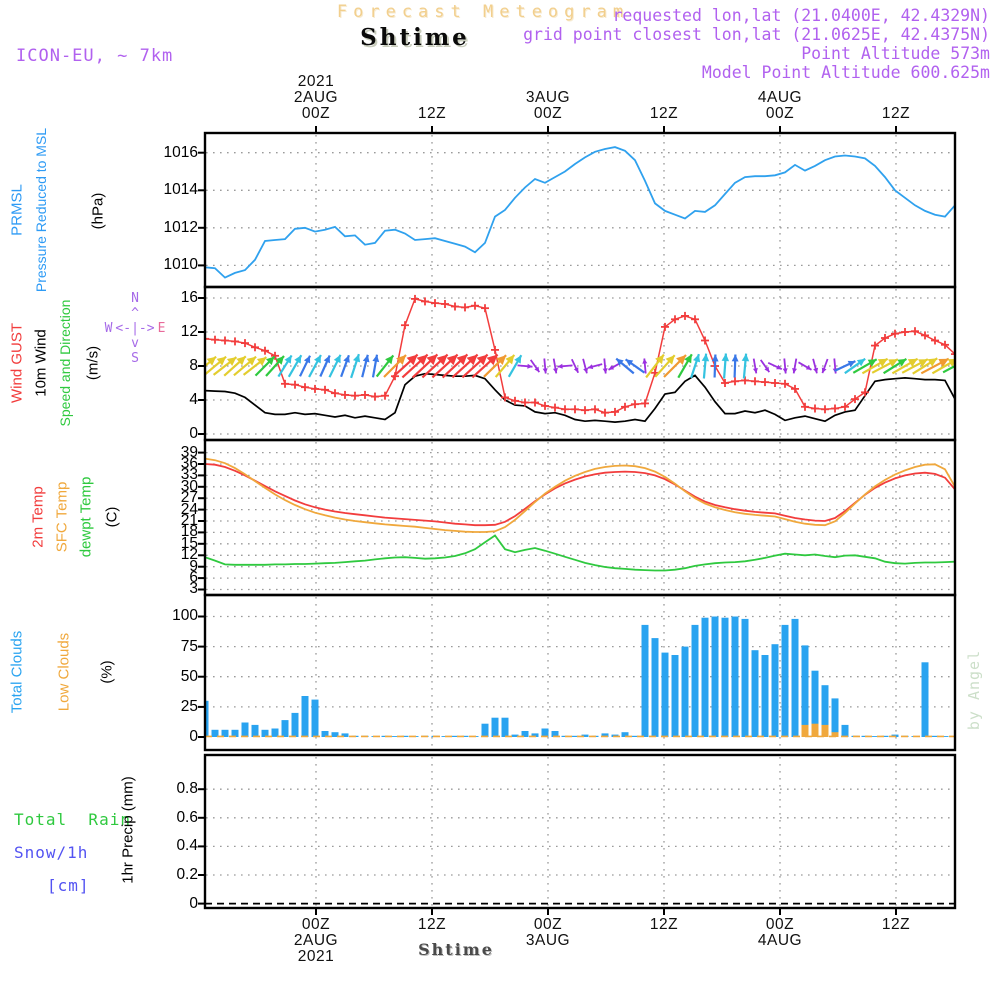  I want to click on compass-arrow-down: v, so click(135, 343).